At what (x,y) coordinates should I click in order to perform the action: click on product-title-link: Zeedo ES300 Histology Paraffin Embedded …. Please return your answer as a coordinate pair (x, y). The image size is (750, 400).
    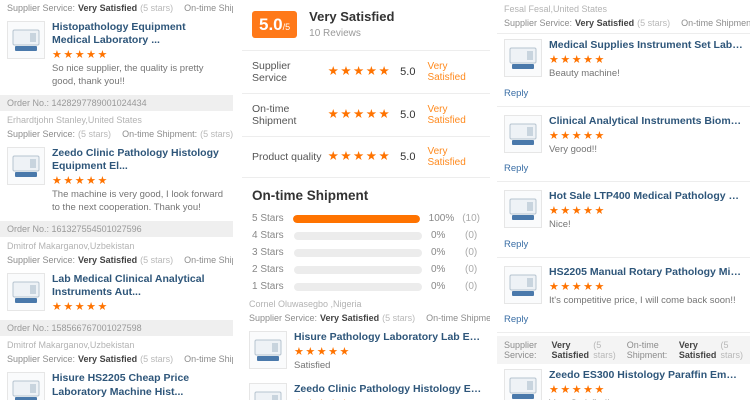
    Looking at the image, I should click on (646, 375).